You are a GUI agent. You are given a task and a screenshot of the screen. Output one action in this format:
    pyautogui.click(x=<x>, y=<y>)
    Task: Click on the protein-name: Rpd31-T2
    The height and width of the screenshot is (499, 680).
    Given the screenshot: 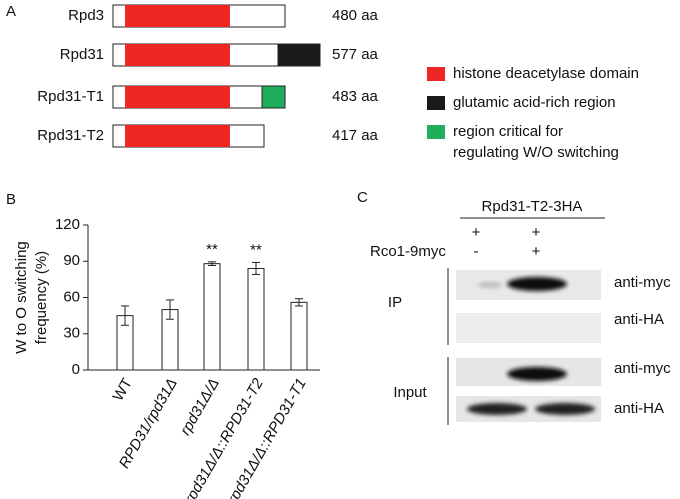 What is the action you would take?
    pyautogui.click(x=70, y=135)
    